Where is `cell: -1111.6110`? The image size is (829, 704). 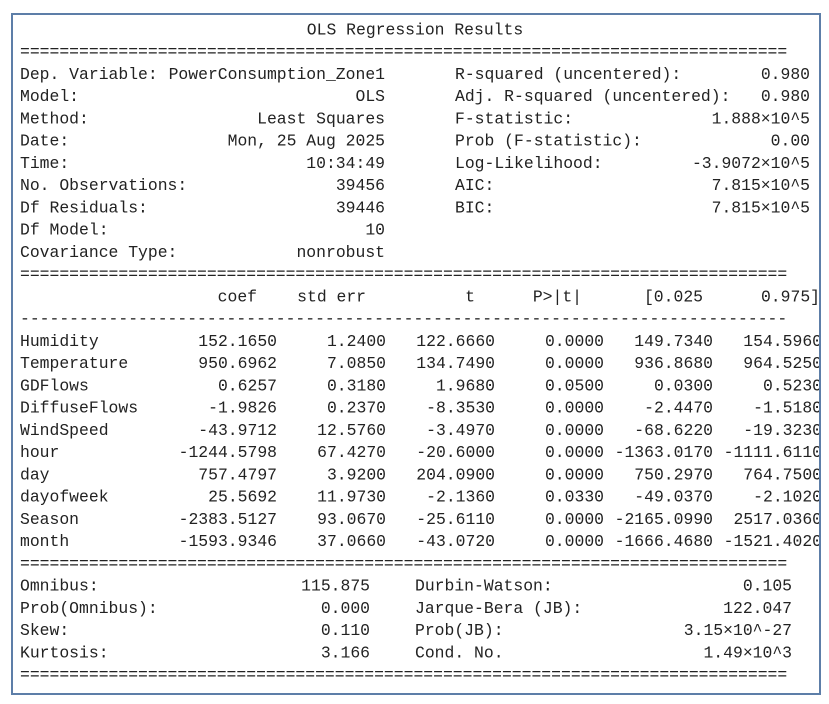 cell: -1111.6110 is located at coordinates (773, 452).